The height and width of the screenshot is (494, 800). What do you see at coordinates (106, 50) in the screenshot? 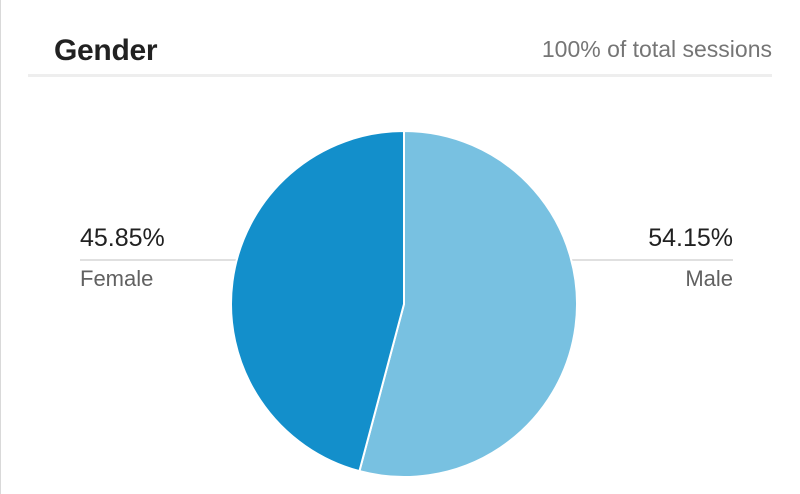
I see `card-title: Gender` at bounding box center [106, 50].